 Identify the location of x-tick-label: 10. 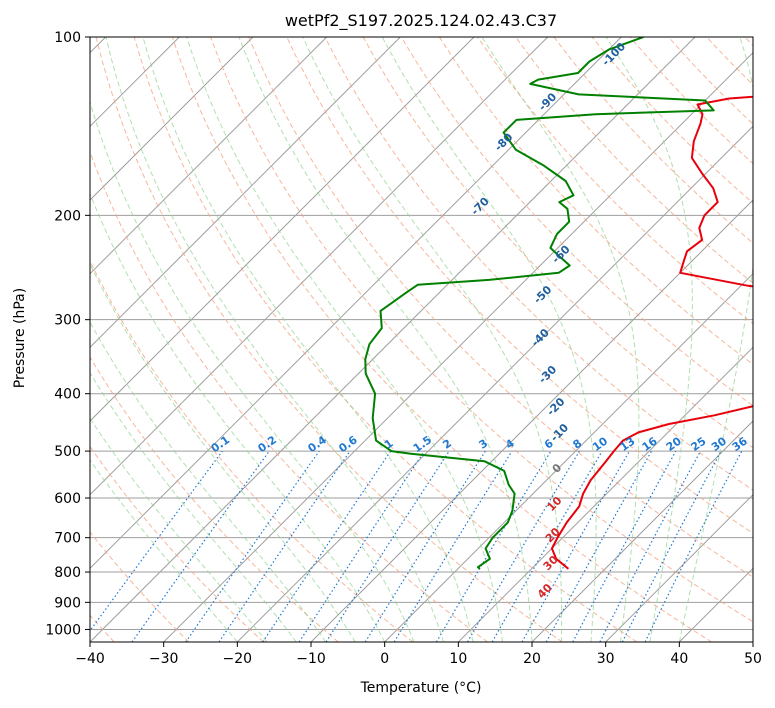
(458, 659).